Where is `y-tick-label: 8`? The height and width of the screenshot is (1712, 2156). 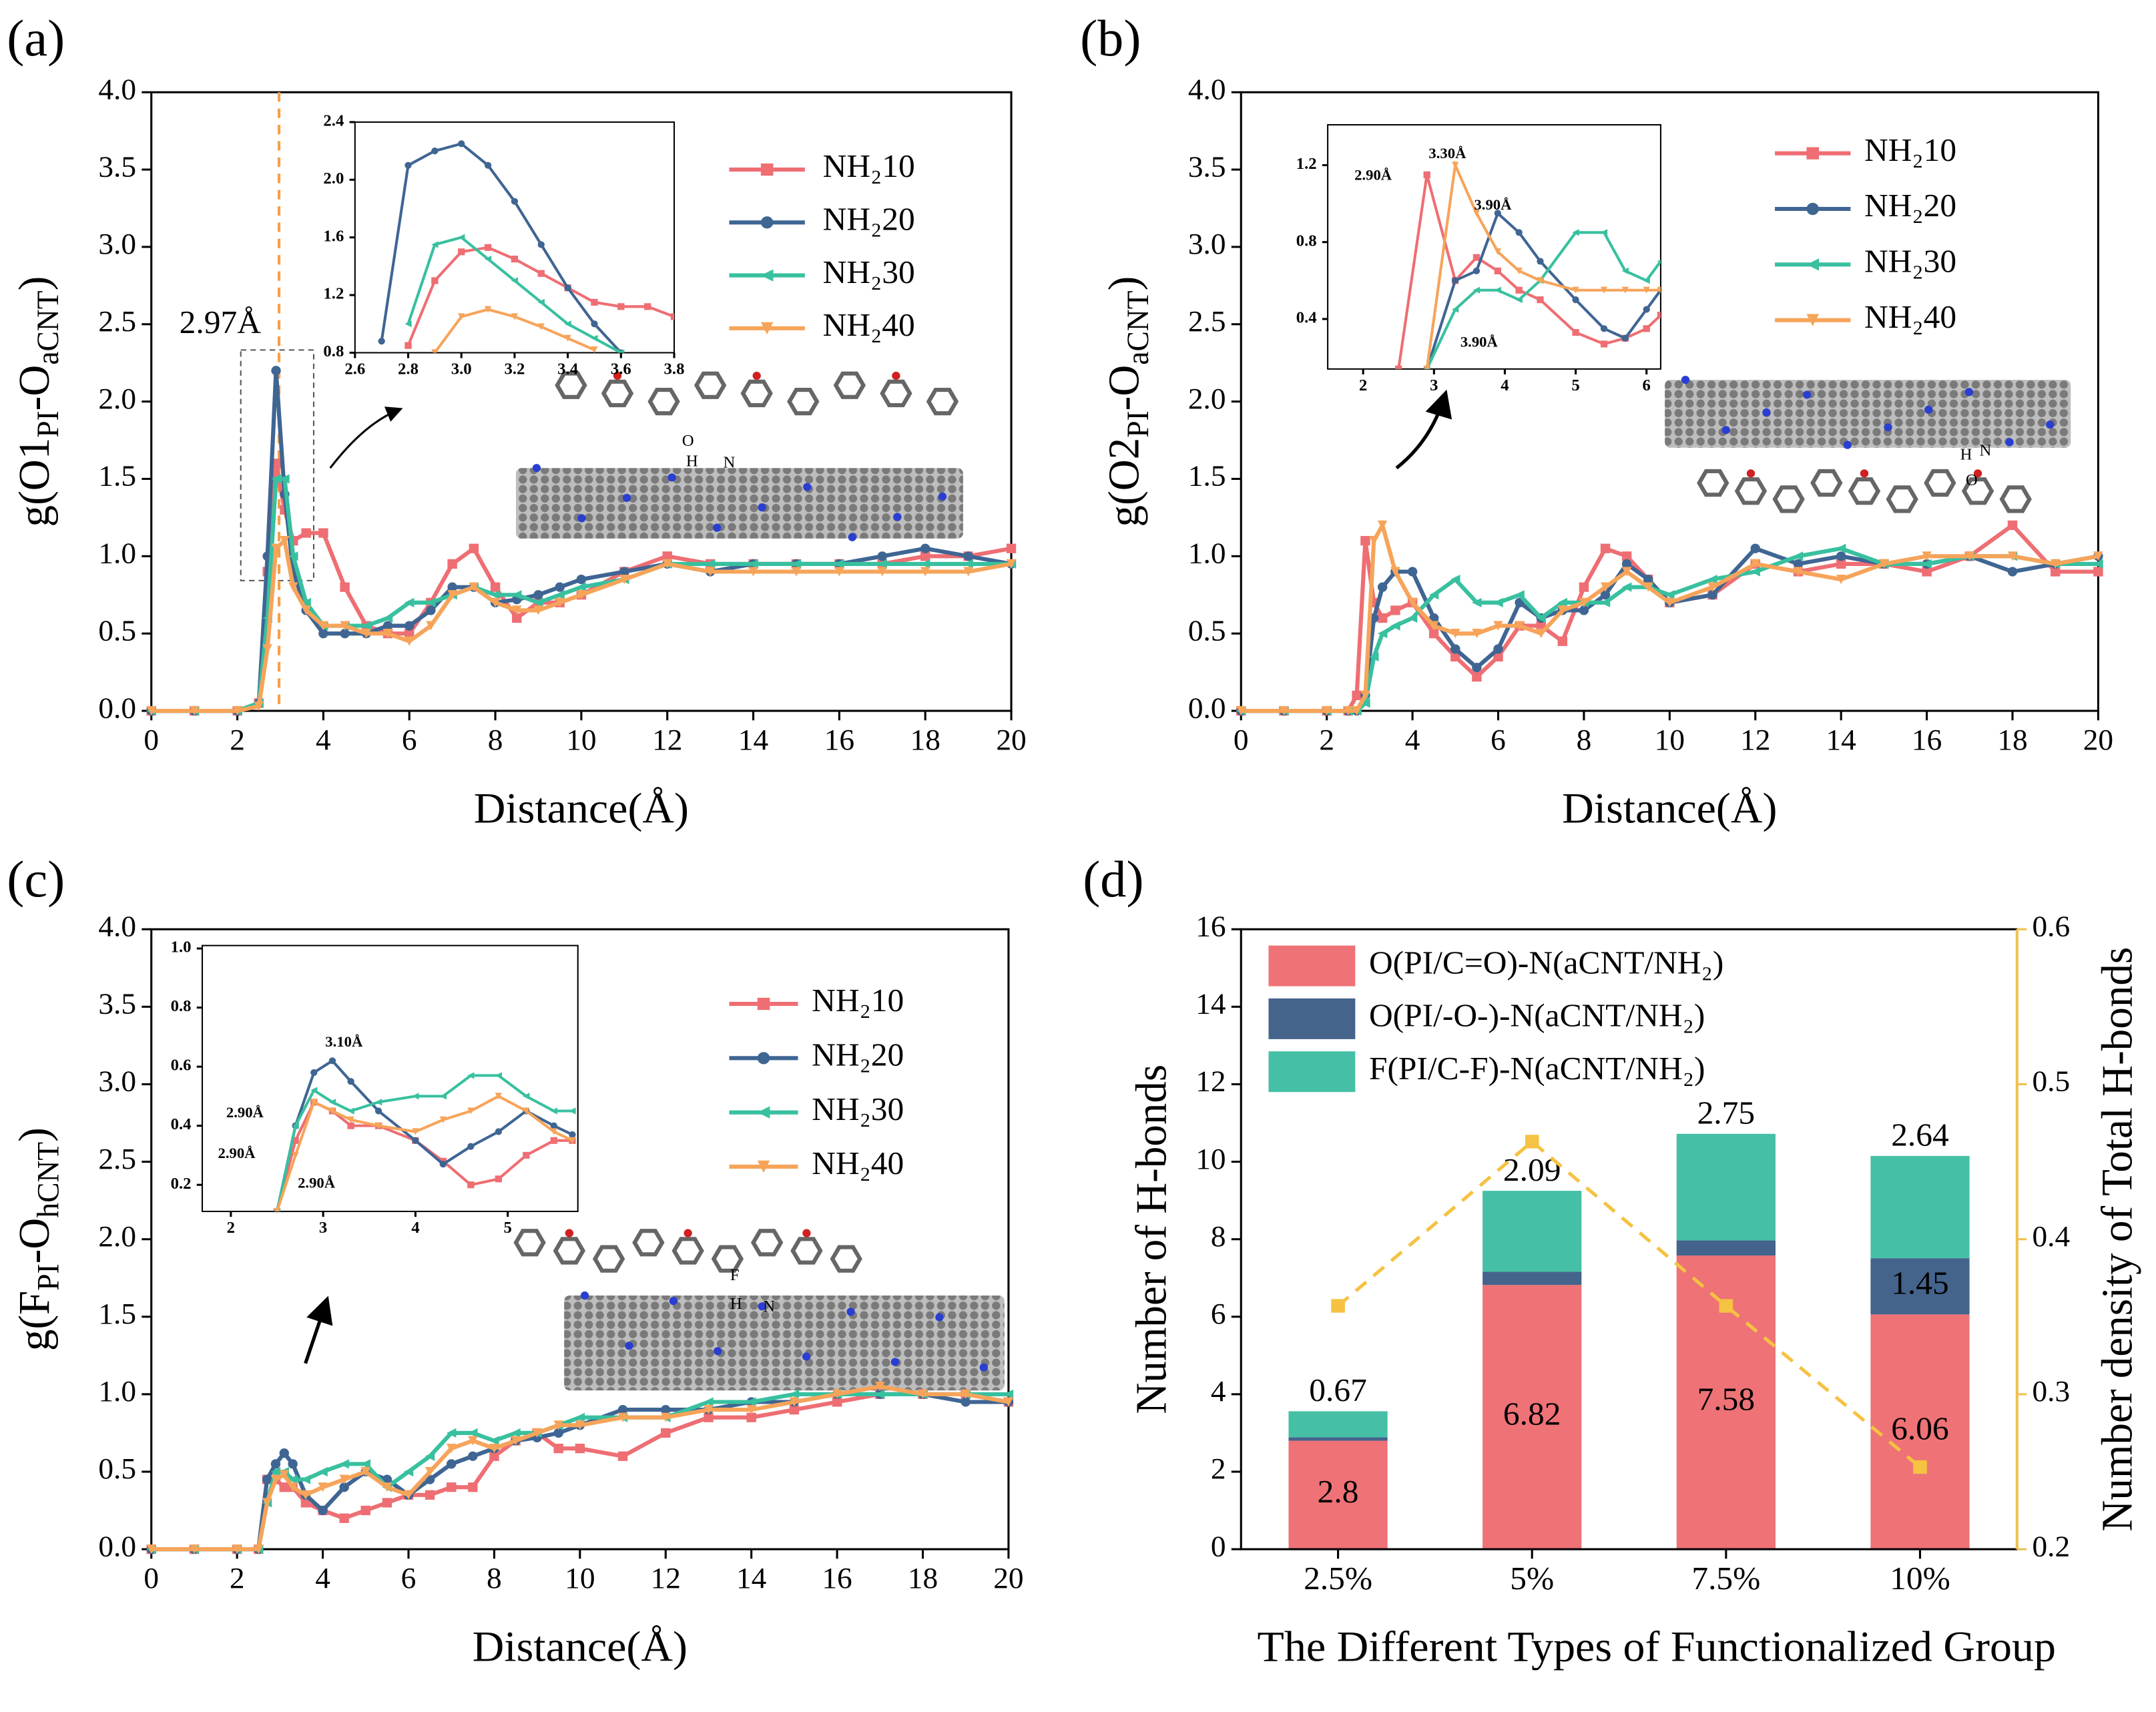 y-tick-label: 8 is located at coordinates (1218, 1236).